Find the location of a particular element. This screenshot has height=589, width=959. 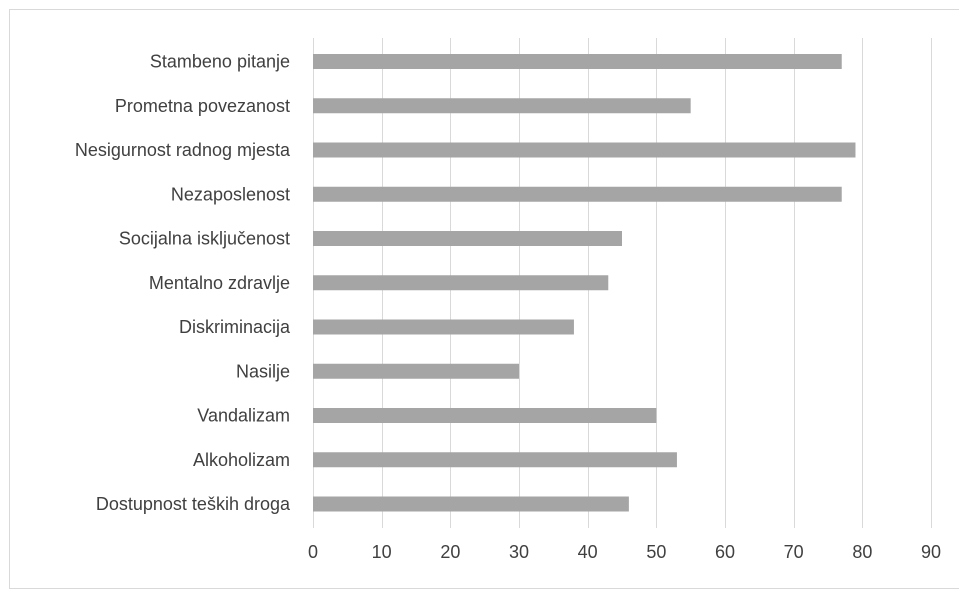

category-label: Socijalna isključenost is located at coordinates (204, 239).